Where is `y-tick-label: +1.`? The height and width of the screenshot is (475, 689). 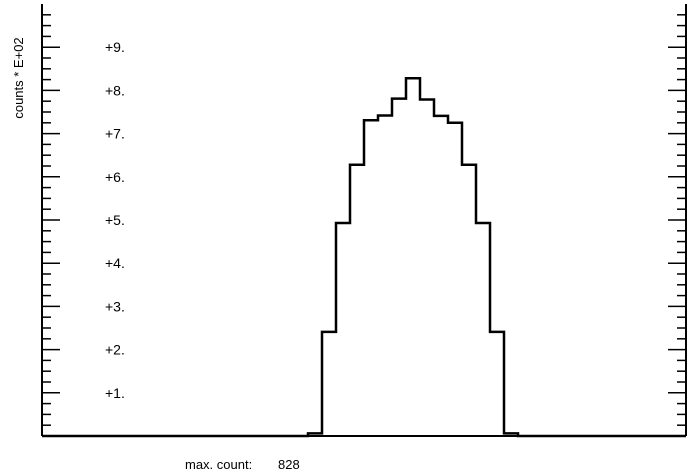
y-tick-label: +1. is located at coordinates (115, 393).